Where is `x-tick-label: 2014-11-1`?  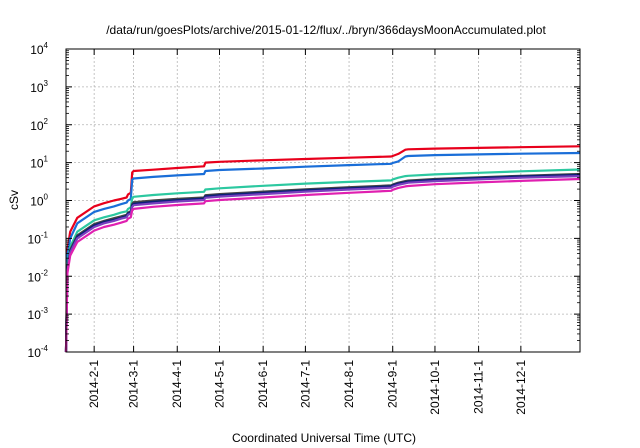 x-tick-label: 2014-11-1 is located at coordinates (479, 387).